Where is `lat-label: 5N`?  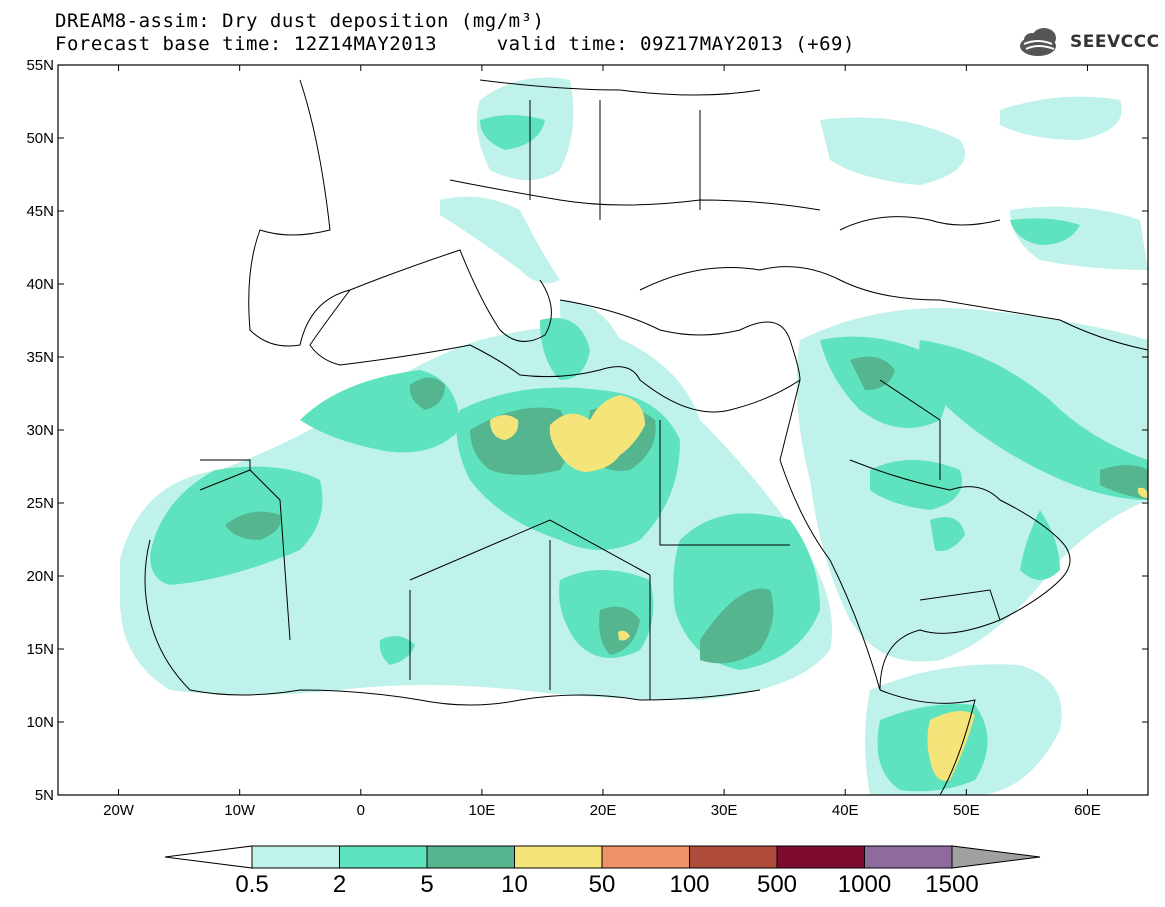 lat-label: 5N is located at coordinates (44, 795).